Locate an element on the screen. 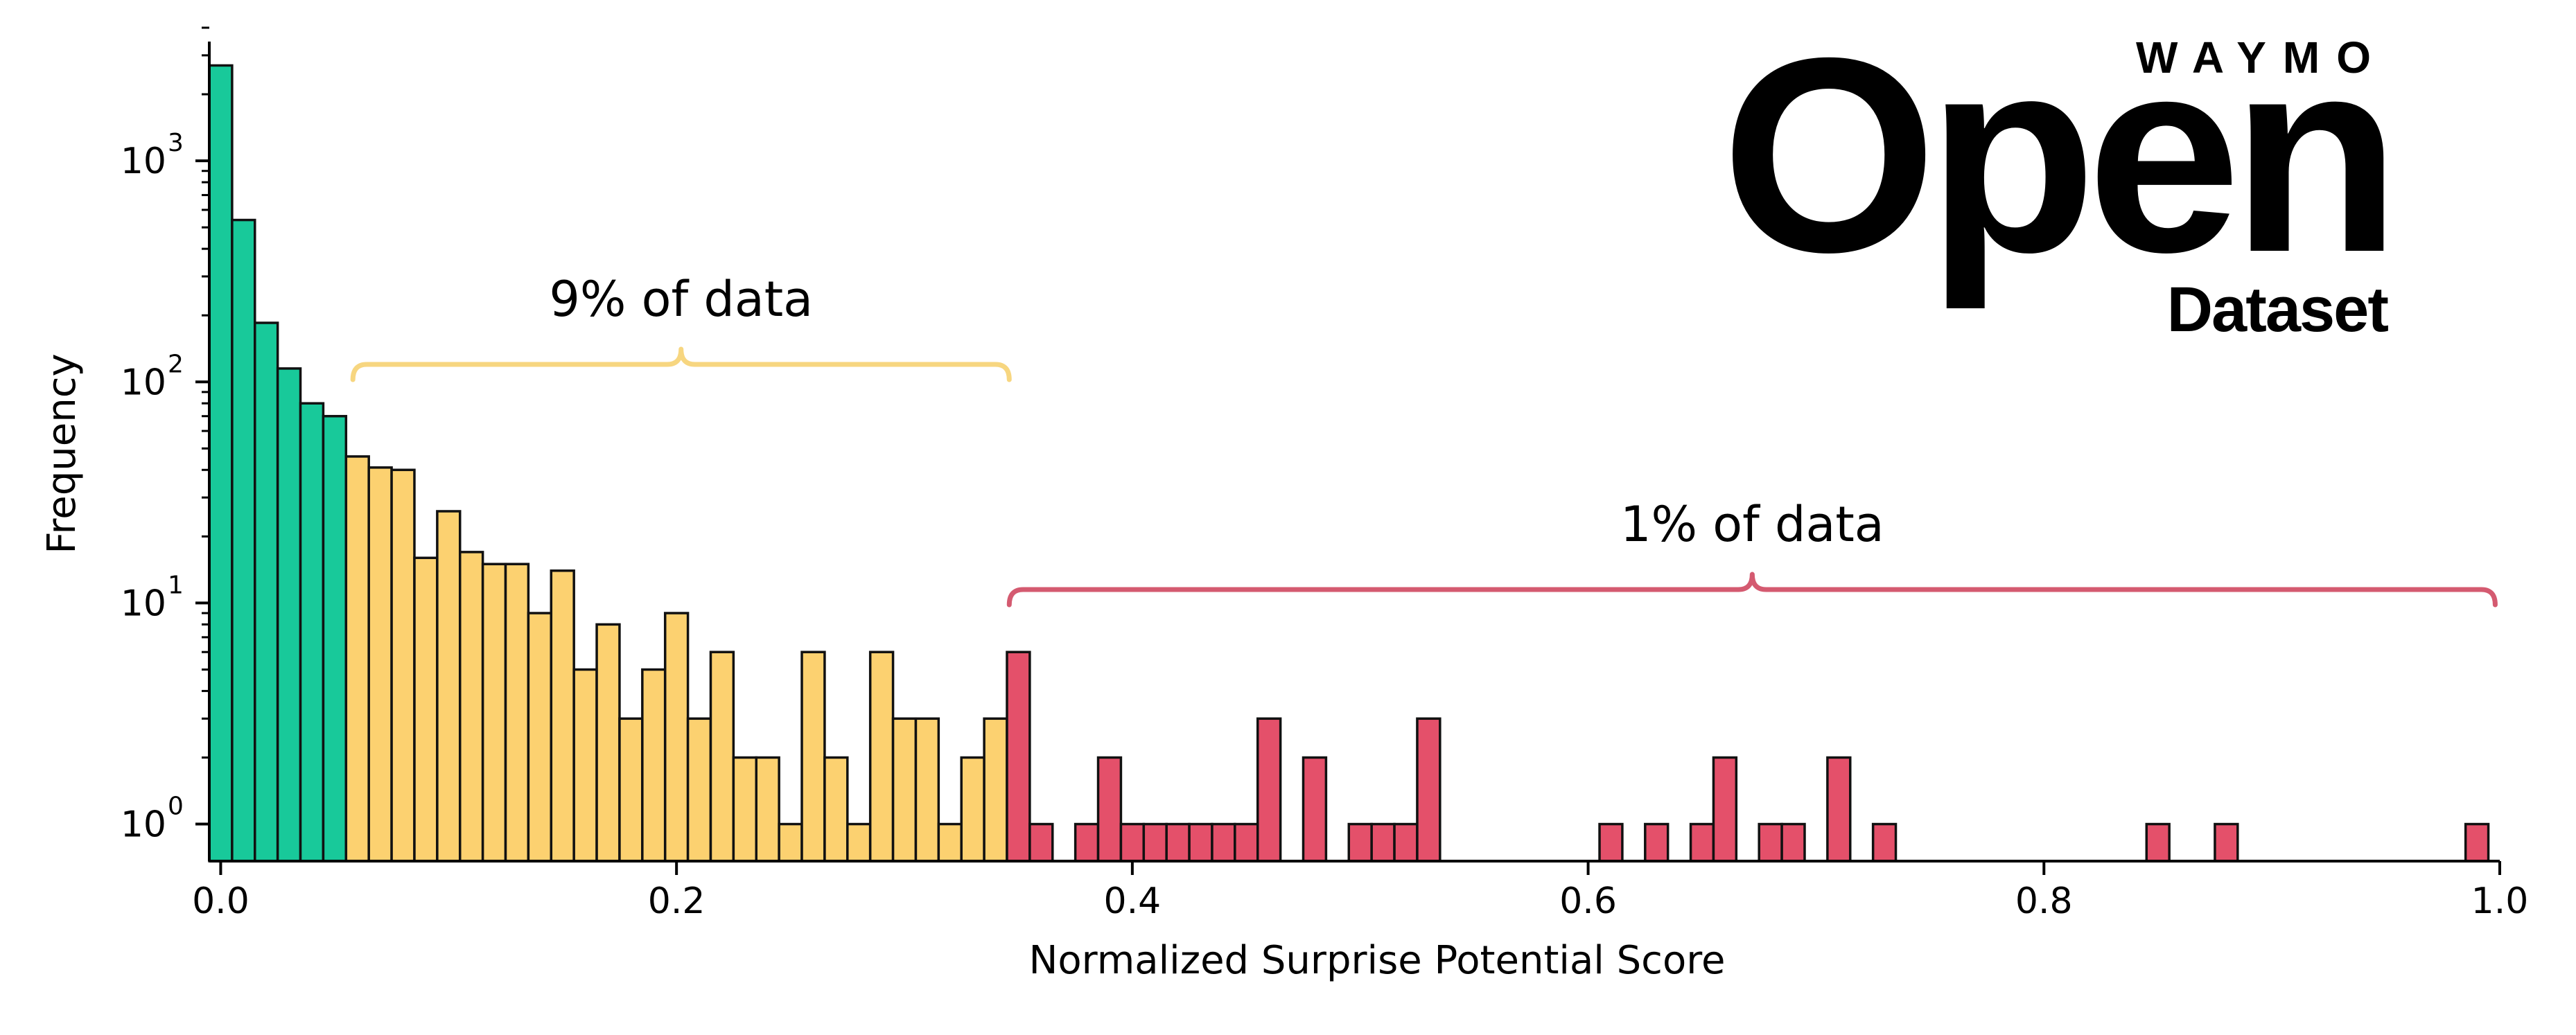 This screenshot has width=2576, height=1035. y-axis-title: Frequency is located at coordinates (62, 453).